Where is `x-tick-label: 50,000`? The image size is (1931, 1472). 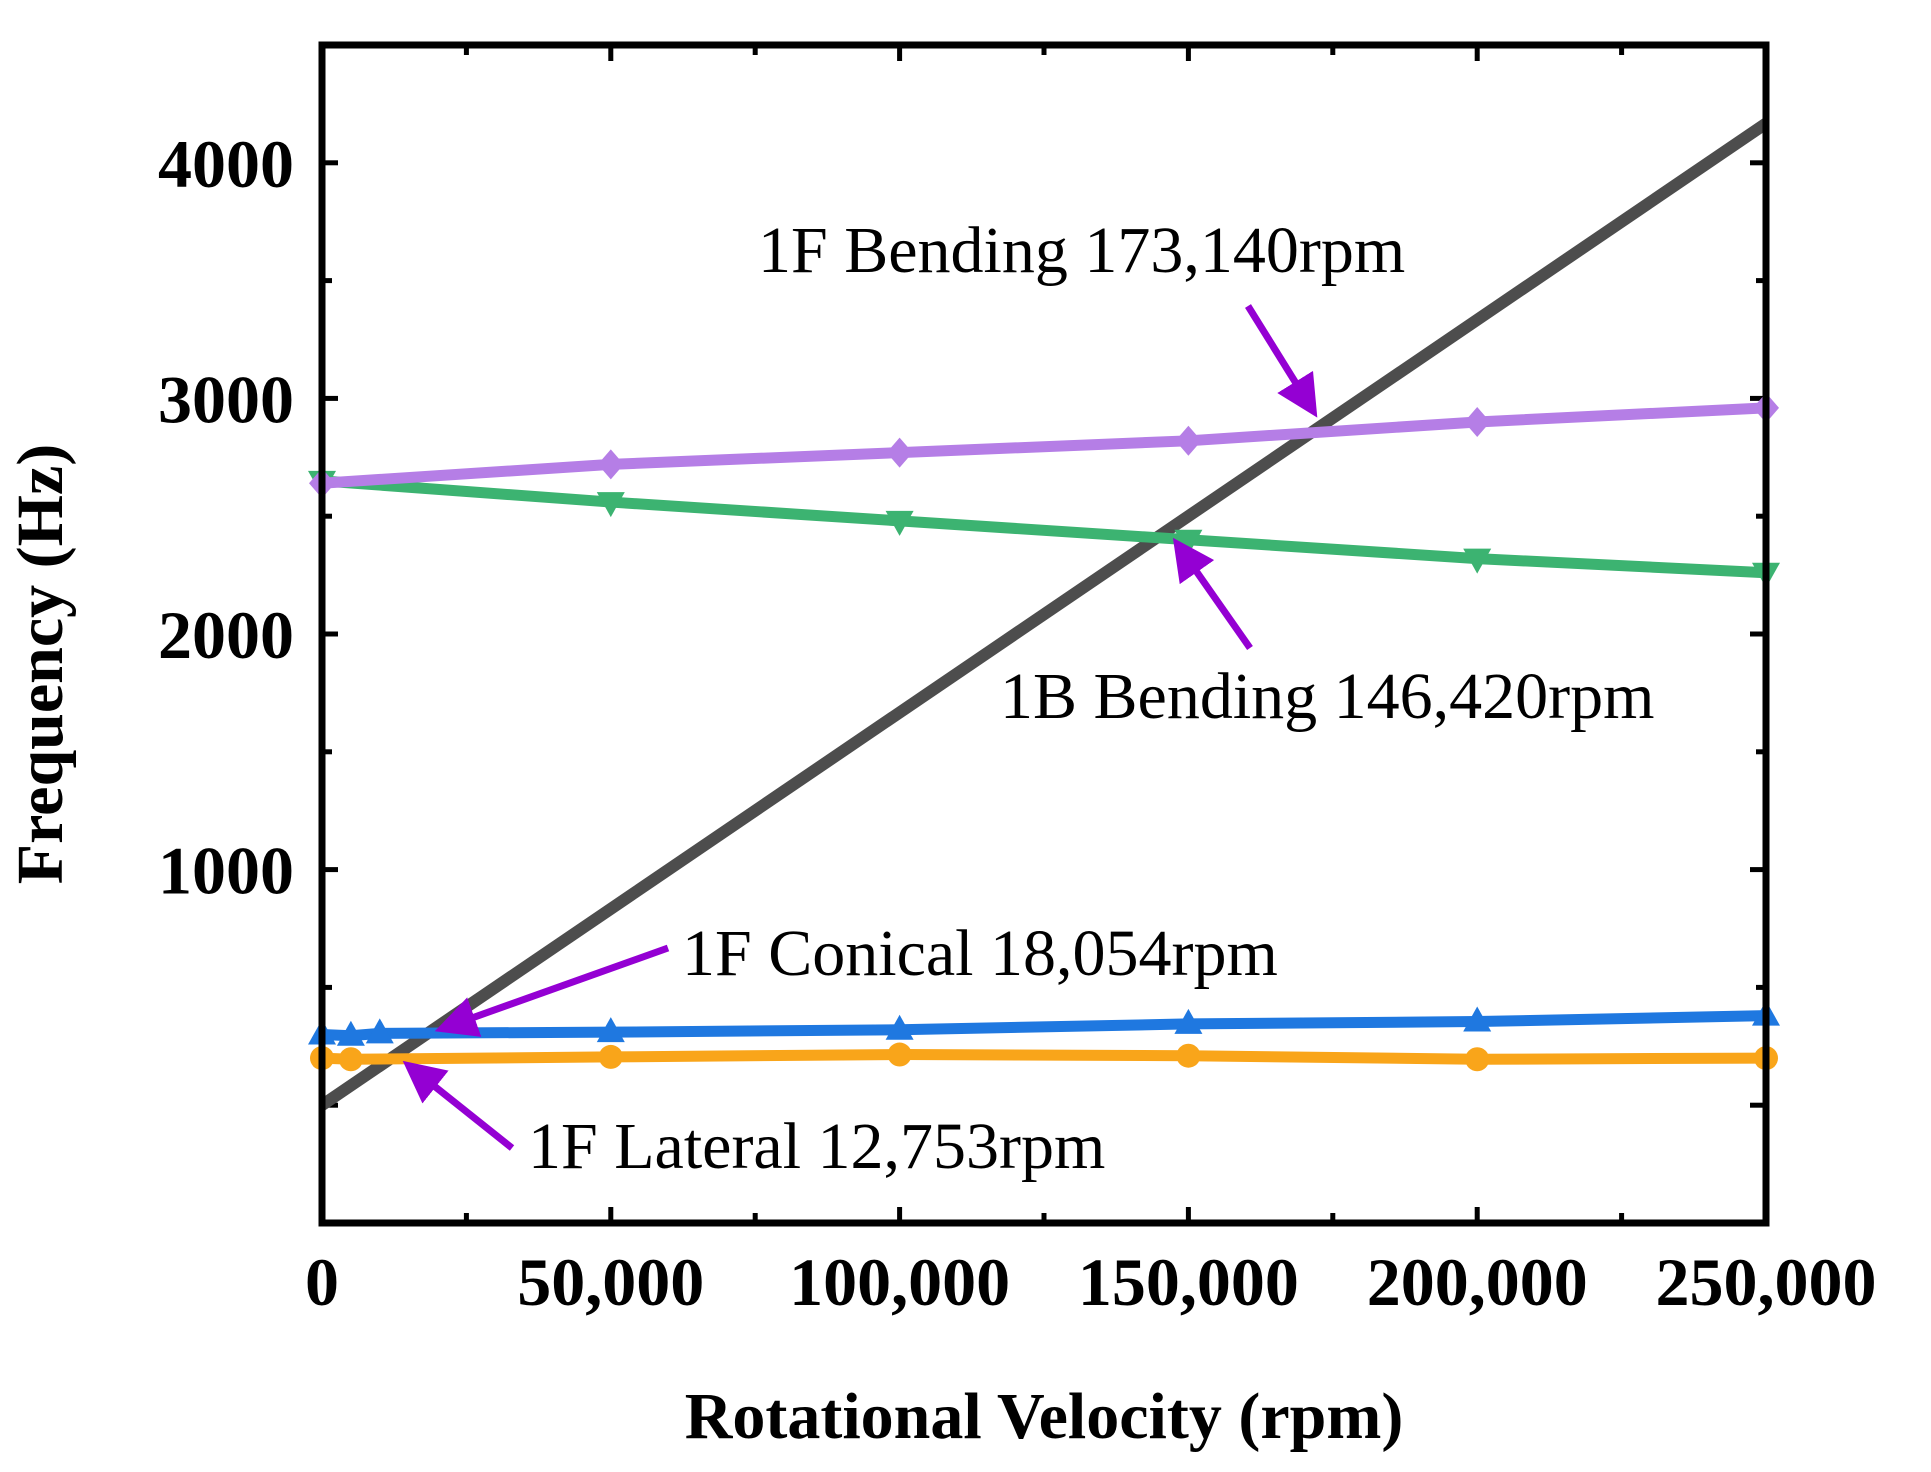
x-tick-label: 50,000 is located at coordinates (610, 1282).